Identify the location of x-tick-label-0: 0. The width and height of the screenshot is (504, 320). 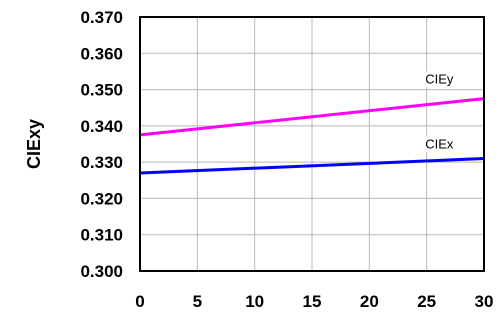
(139, 301).